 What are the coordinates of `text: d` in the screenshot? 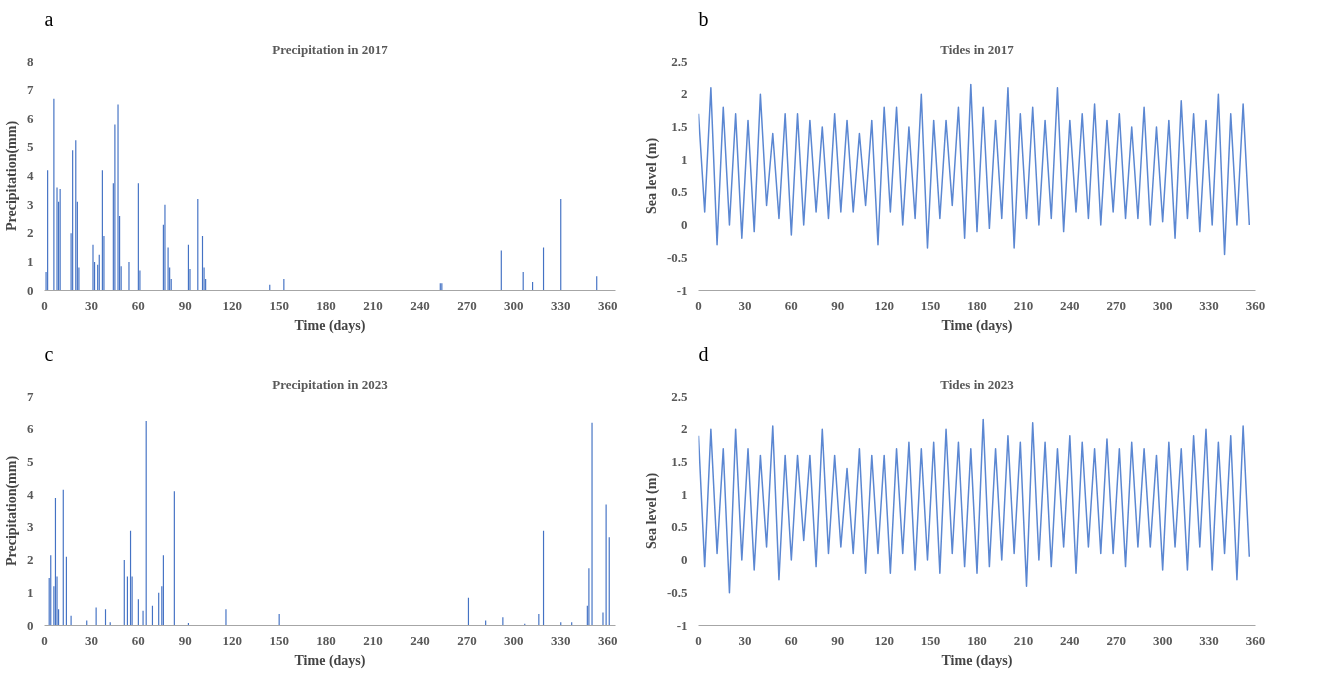 It's located at (703, 353).